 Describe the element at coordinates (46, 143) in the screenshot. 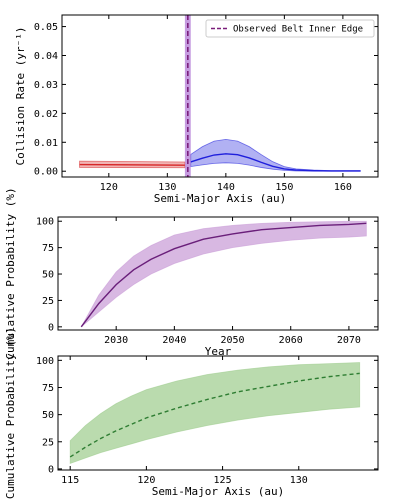

I see `y-tick-label: 0.01` at that location.